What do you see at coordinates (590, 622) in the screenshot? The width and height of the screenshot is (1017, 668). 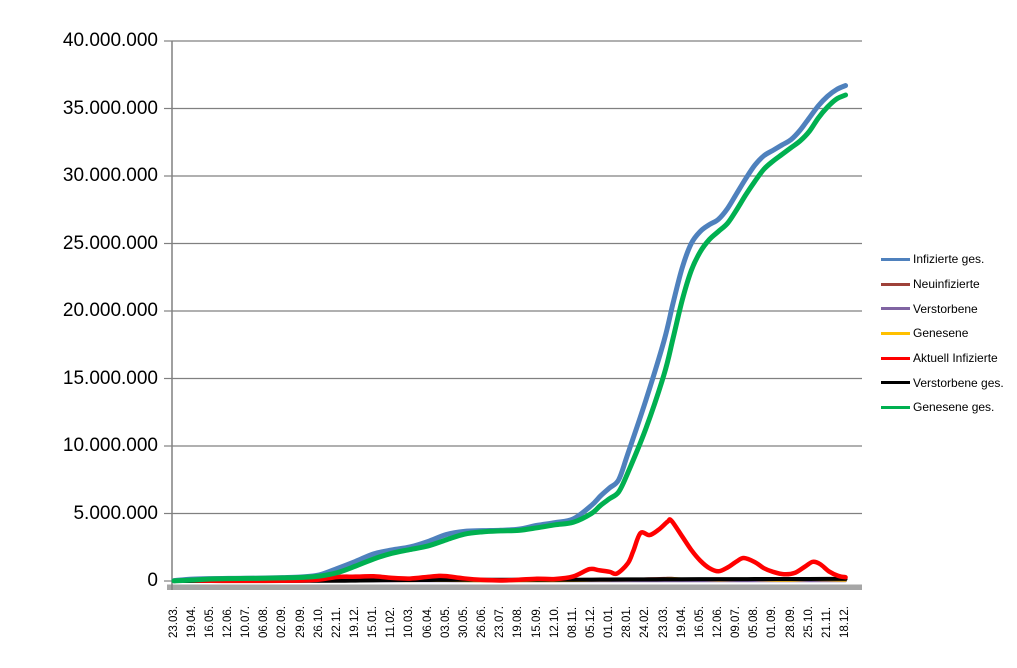 I see `x-tick-label: 05.12.` at bounding box center [590, 622].